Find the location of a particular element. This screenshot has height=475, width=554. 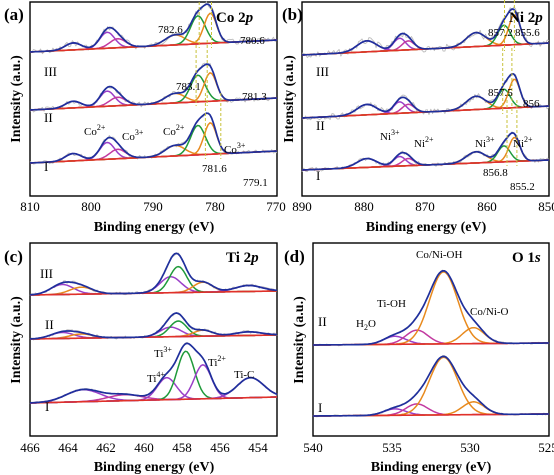

panel-a-peak-co2-1: Co2+ is located at coordinates (95, 130).